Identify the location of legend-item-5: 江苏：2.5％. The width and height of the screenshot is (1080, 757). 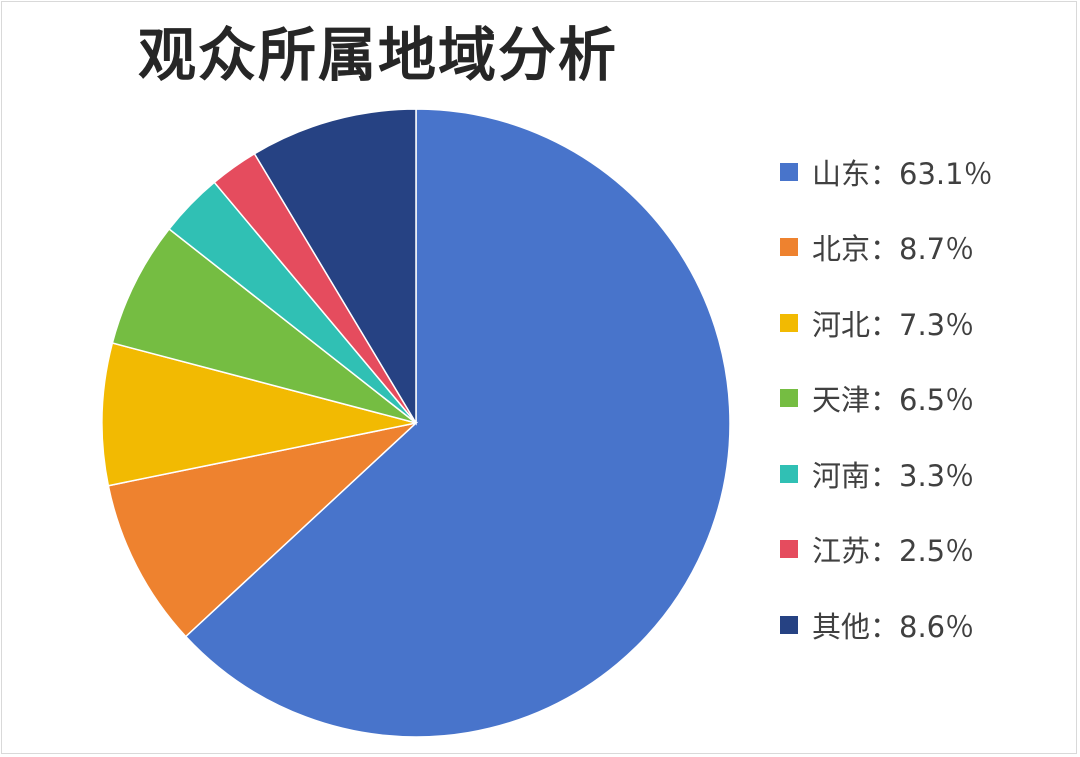
(886, 550).